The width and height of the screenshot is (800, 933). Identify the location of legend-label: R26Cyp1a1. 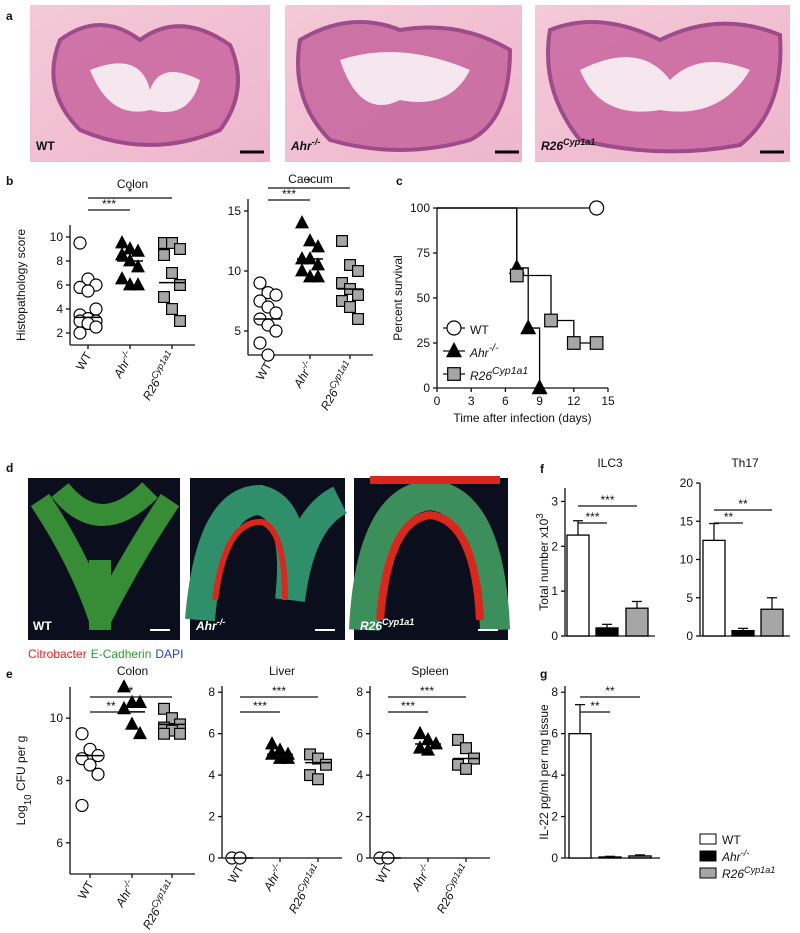
(748, 873).